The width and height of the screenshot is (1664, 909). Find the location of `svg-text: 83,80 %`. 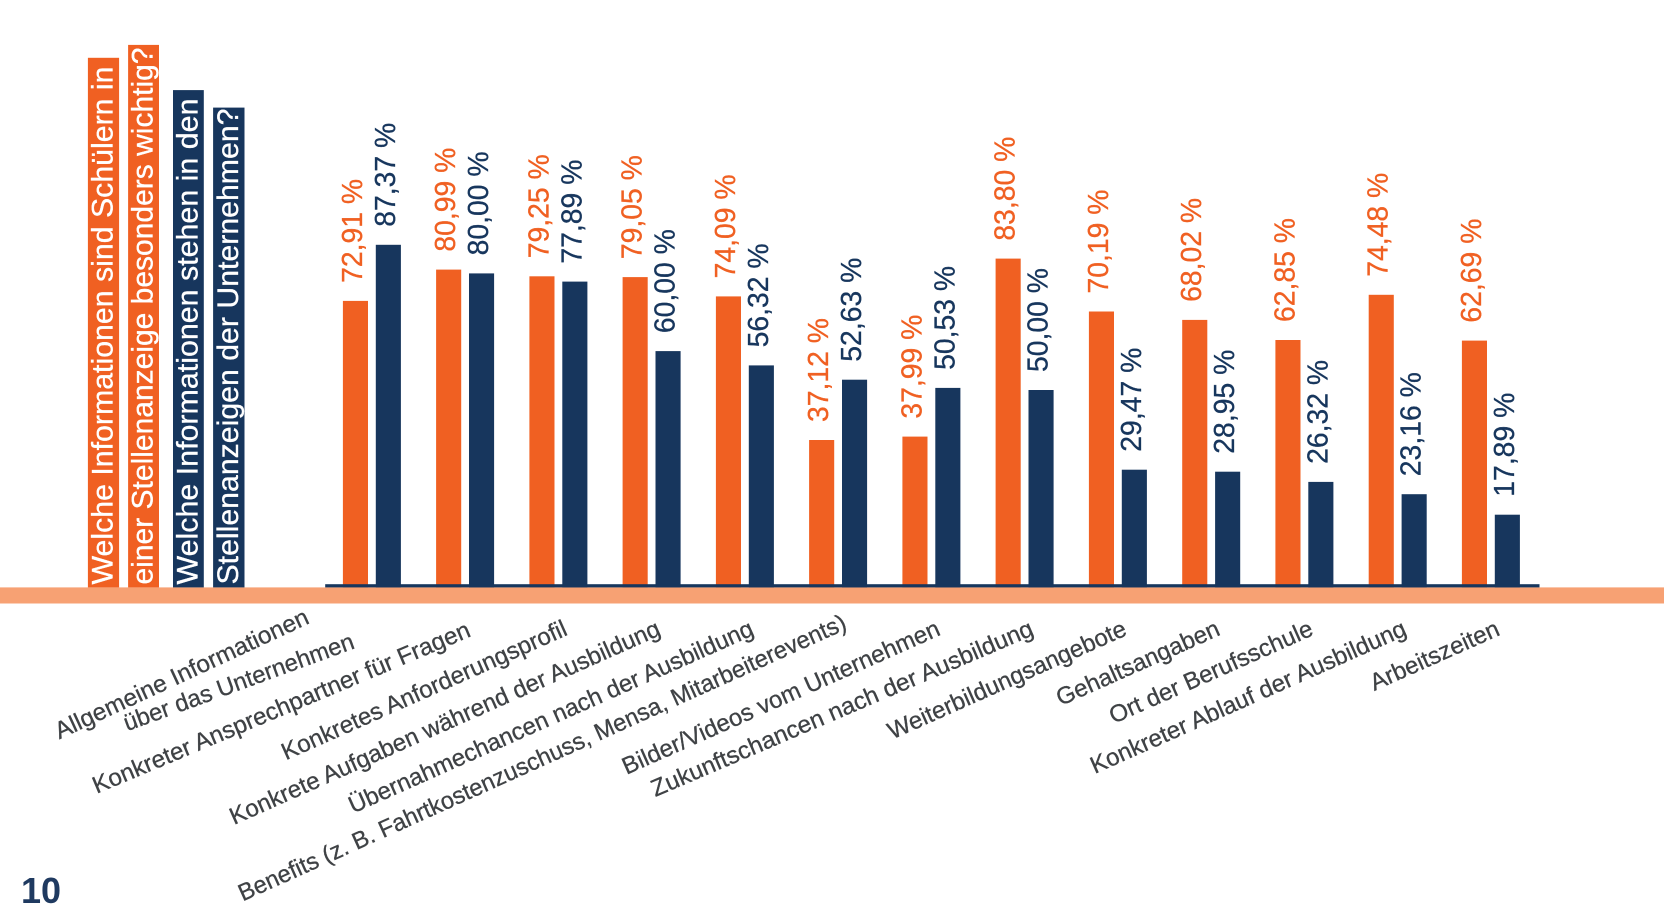

svg-text: 83,80 % is located at coordinates (1006, 189).